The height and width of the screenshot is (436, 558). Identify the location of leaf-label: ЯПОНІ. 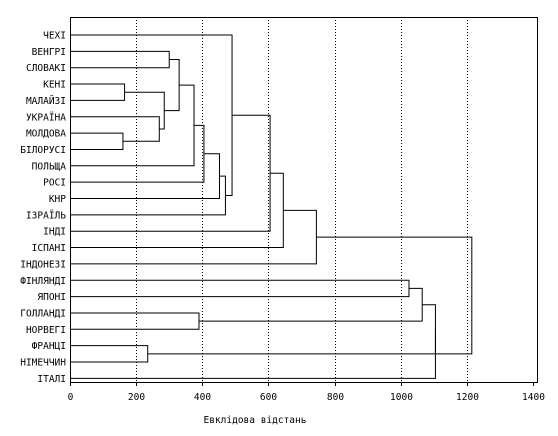
(51, 297).